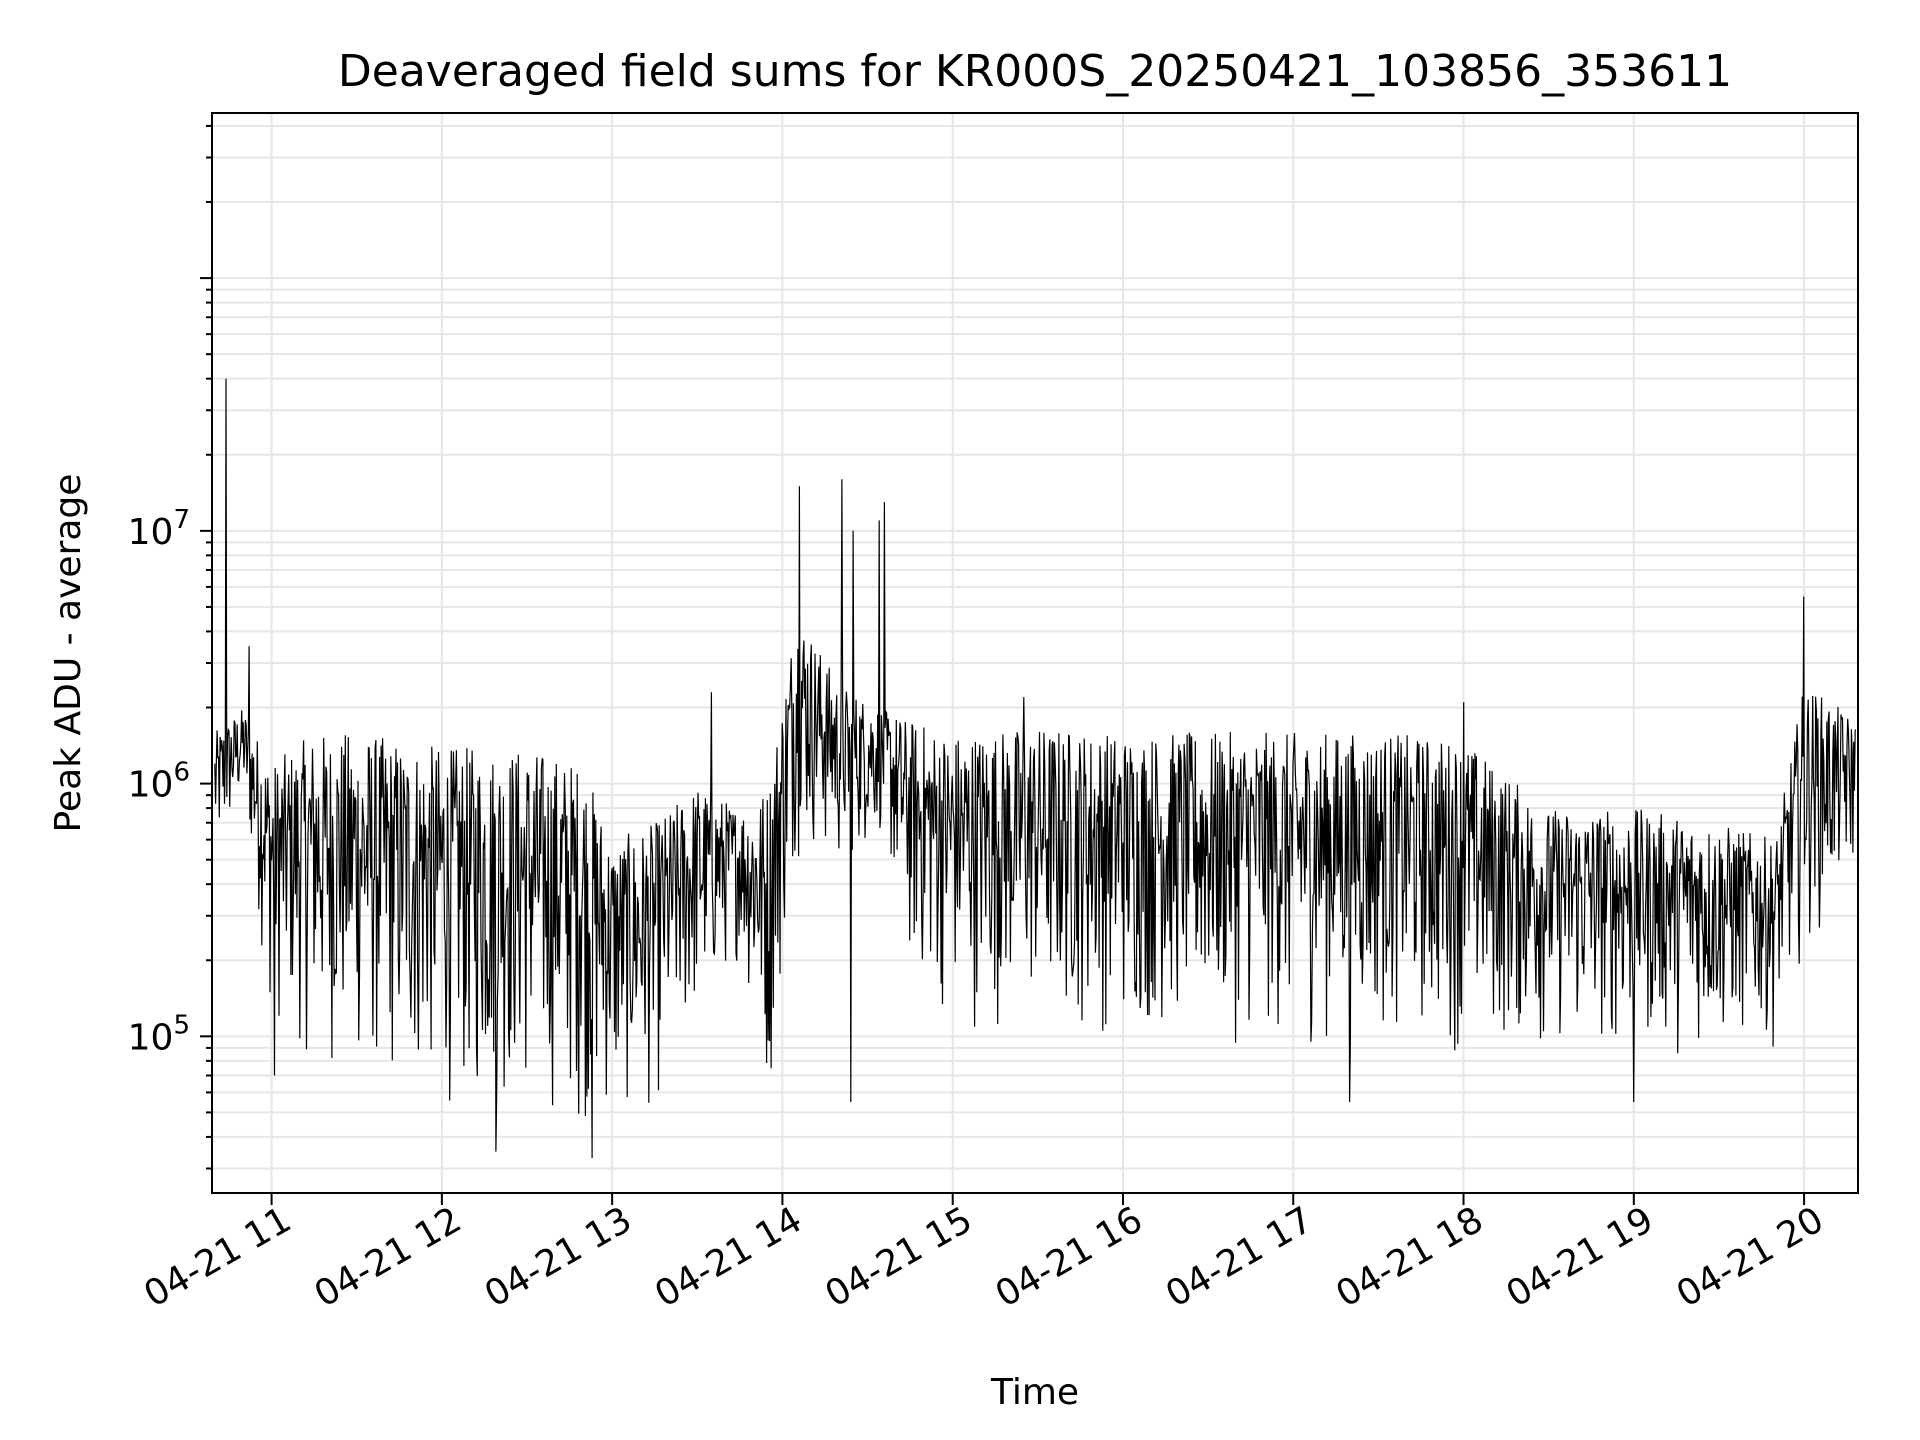 The image size is (1920, 1440). Describe the element at coordinates (159, 782) in the screenshot. I see `y-tick-label: 10⁶` at that location.